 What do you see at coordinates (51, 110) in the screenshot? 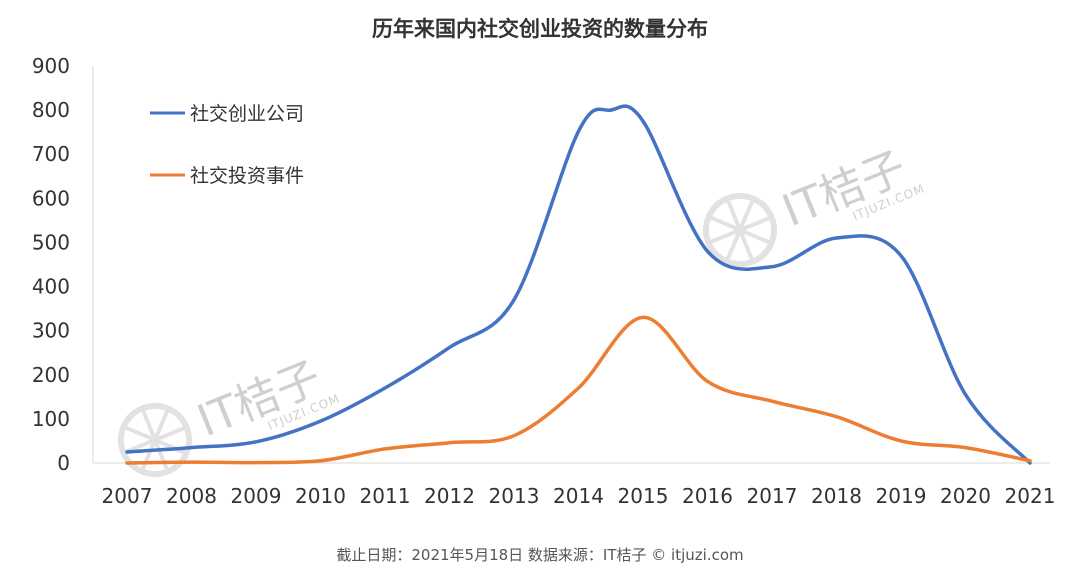
I see `y-tick-label: 800` at bounding box center [51, 110].